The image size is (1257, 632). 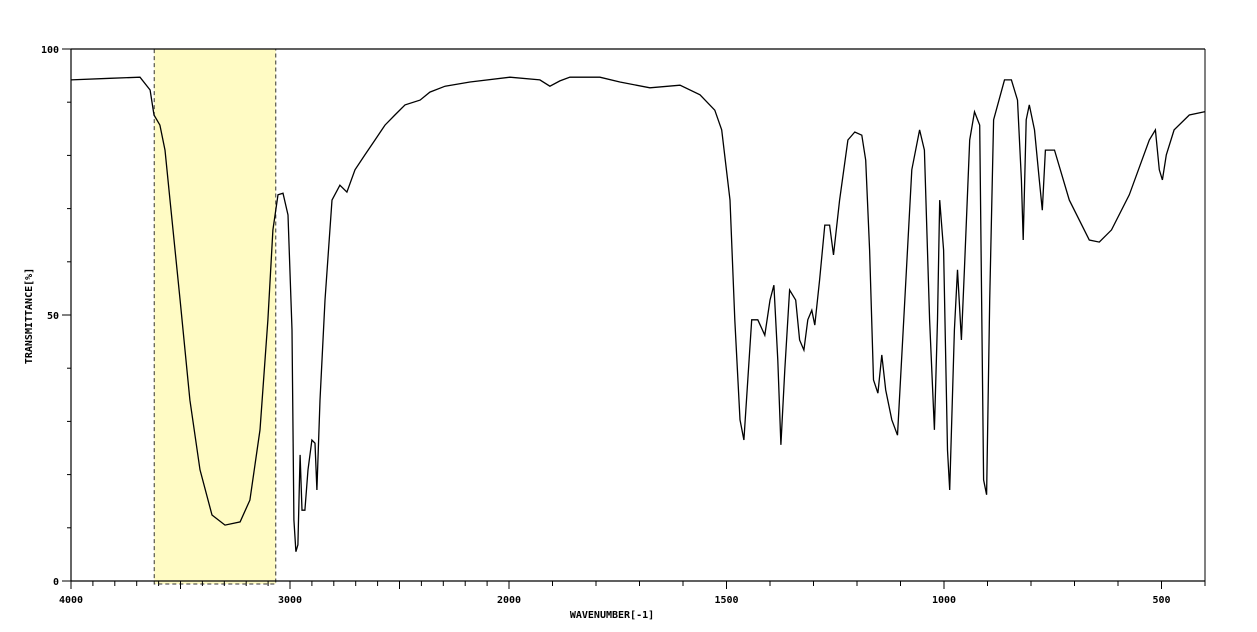 What do you see at coordinates (290, 600) in the screenshot?
I see `x-tick-label: 3000` at bounding box center [290, 600].